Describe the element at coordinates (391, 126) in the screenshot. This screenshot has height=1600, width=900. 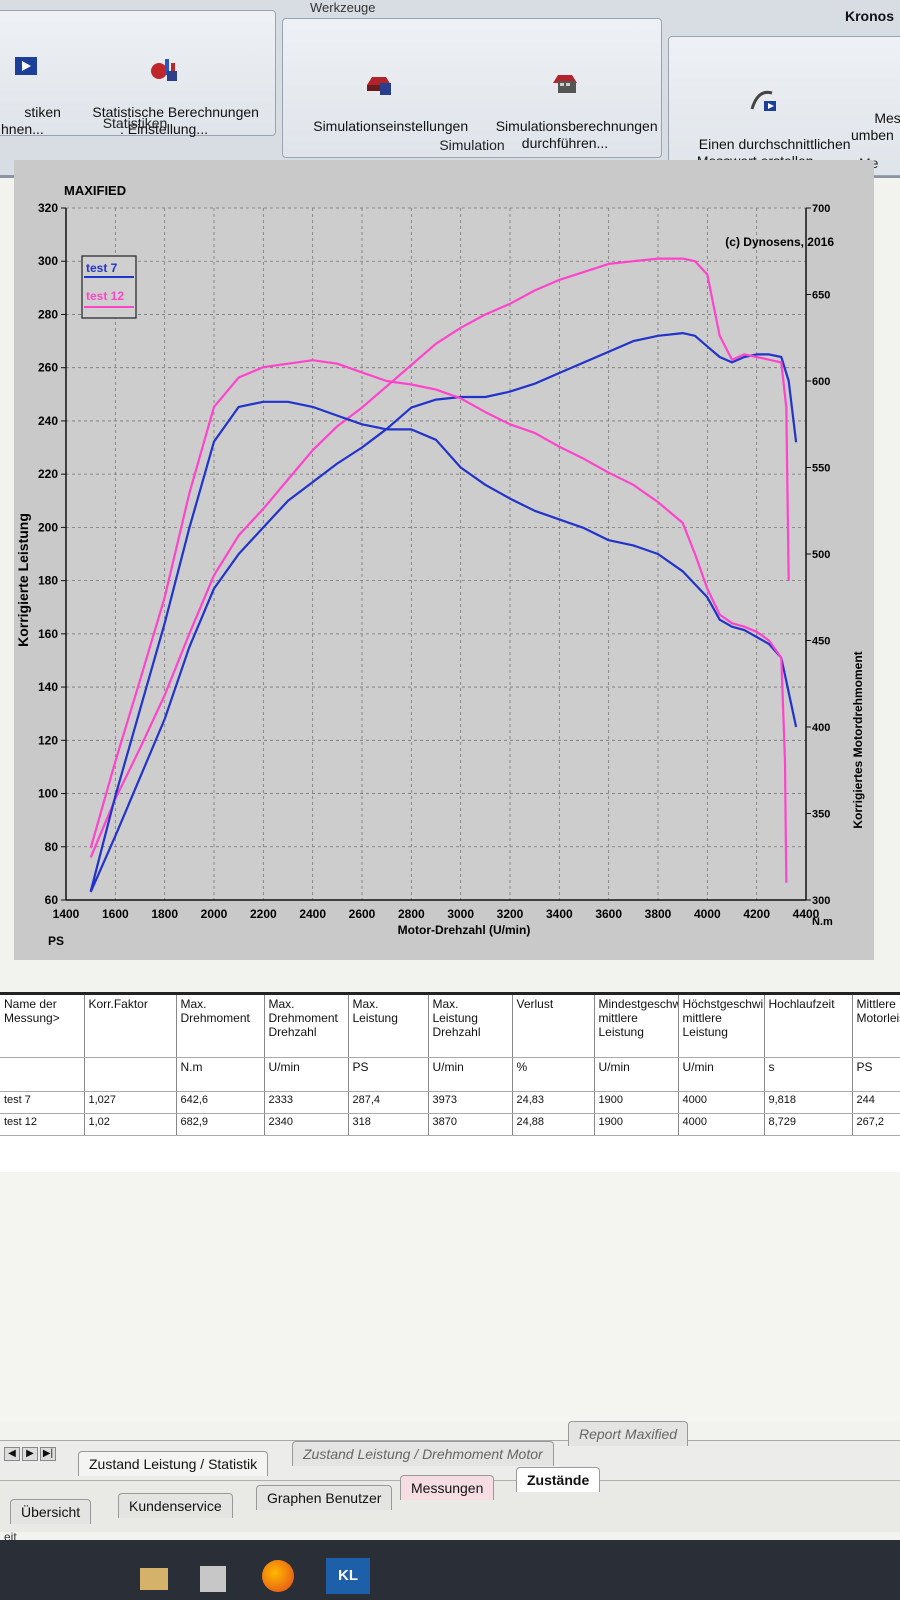
I see `simulationseinstellungen-label: Simulationseinstellungen` at that location.